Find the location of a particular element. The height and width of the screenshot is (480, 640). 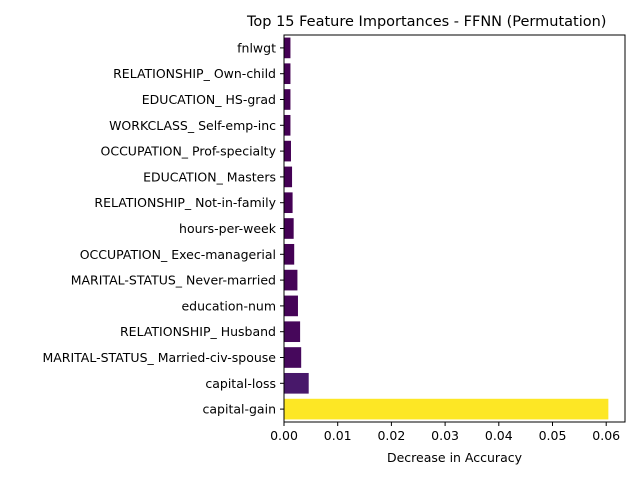

x-tick-label: 0.05 is located at coordinates (553, 435).